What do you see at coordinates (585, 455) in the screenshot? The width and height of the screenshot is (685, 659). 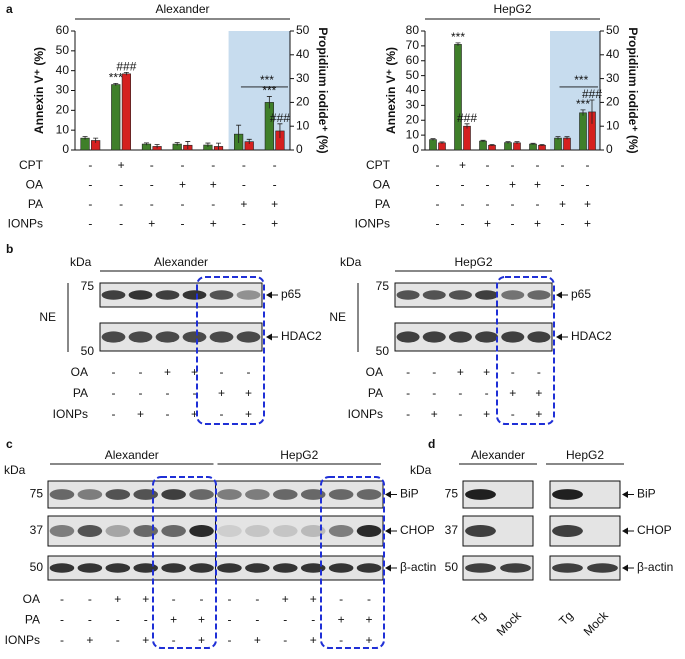 I see `group-title: HepG2` at bounding box center [585, 455].